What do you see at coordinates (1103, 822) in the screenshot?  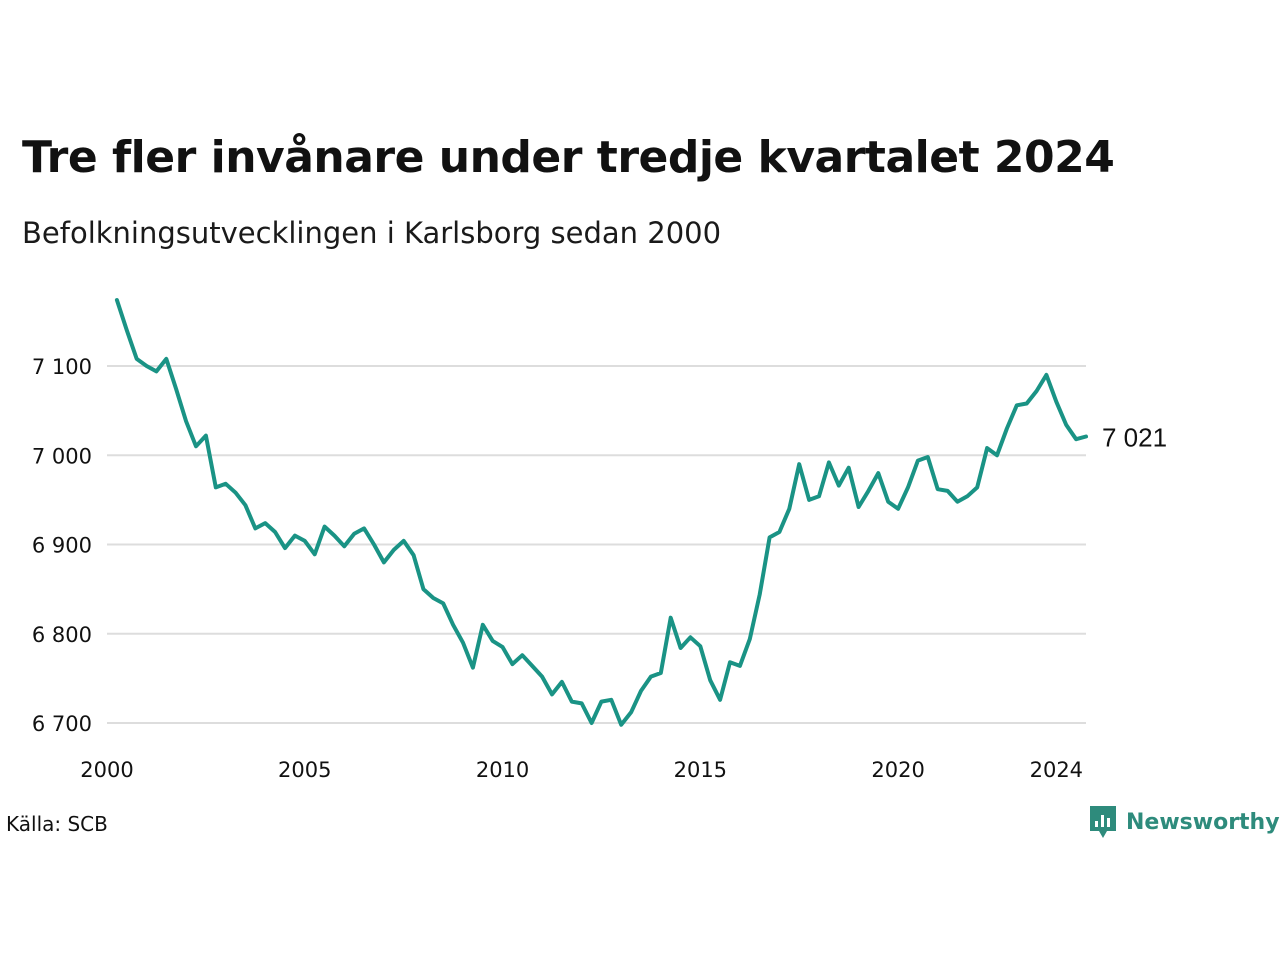 I see `newsworthy-logo-icon` at bounding box center [1103, 822].